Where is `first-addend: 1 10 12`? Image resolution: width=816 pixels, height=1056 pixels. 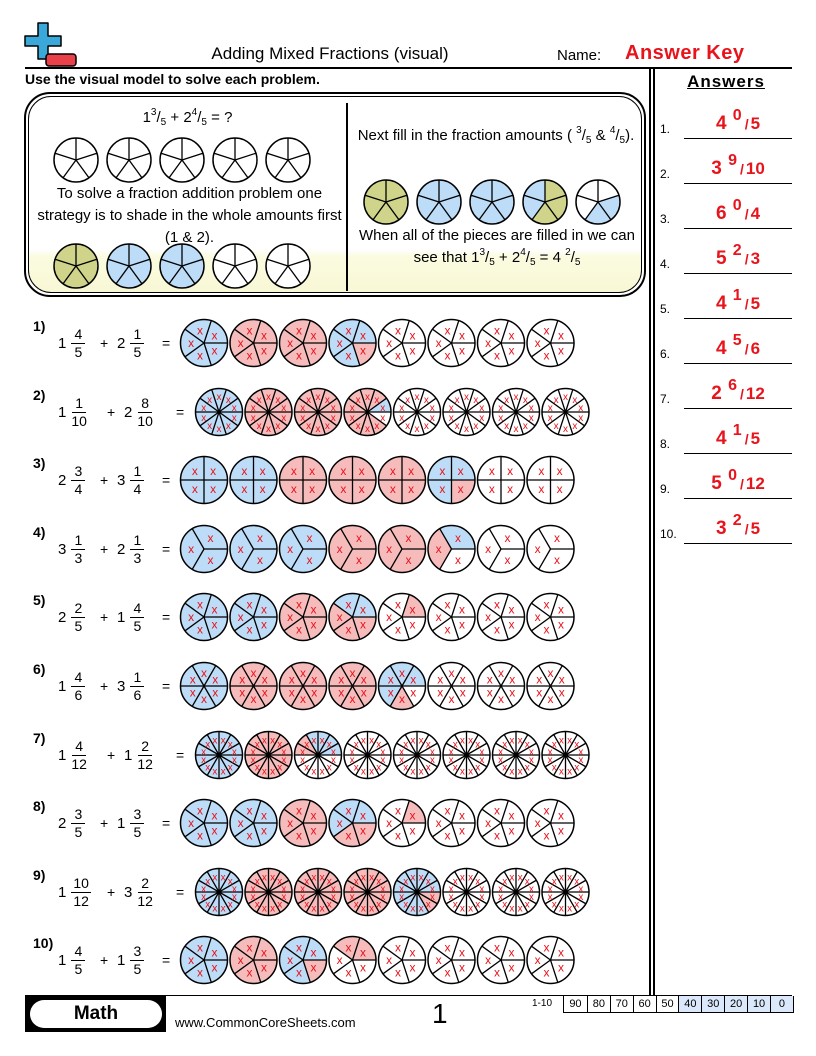
first-addend: 1 10 12 is located at coordinates (74, 891).